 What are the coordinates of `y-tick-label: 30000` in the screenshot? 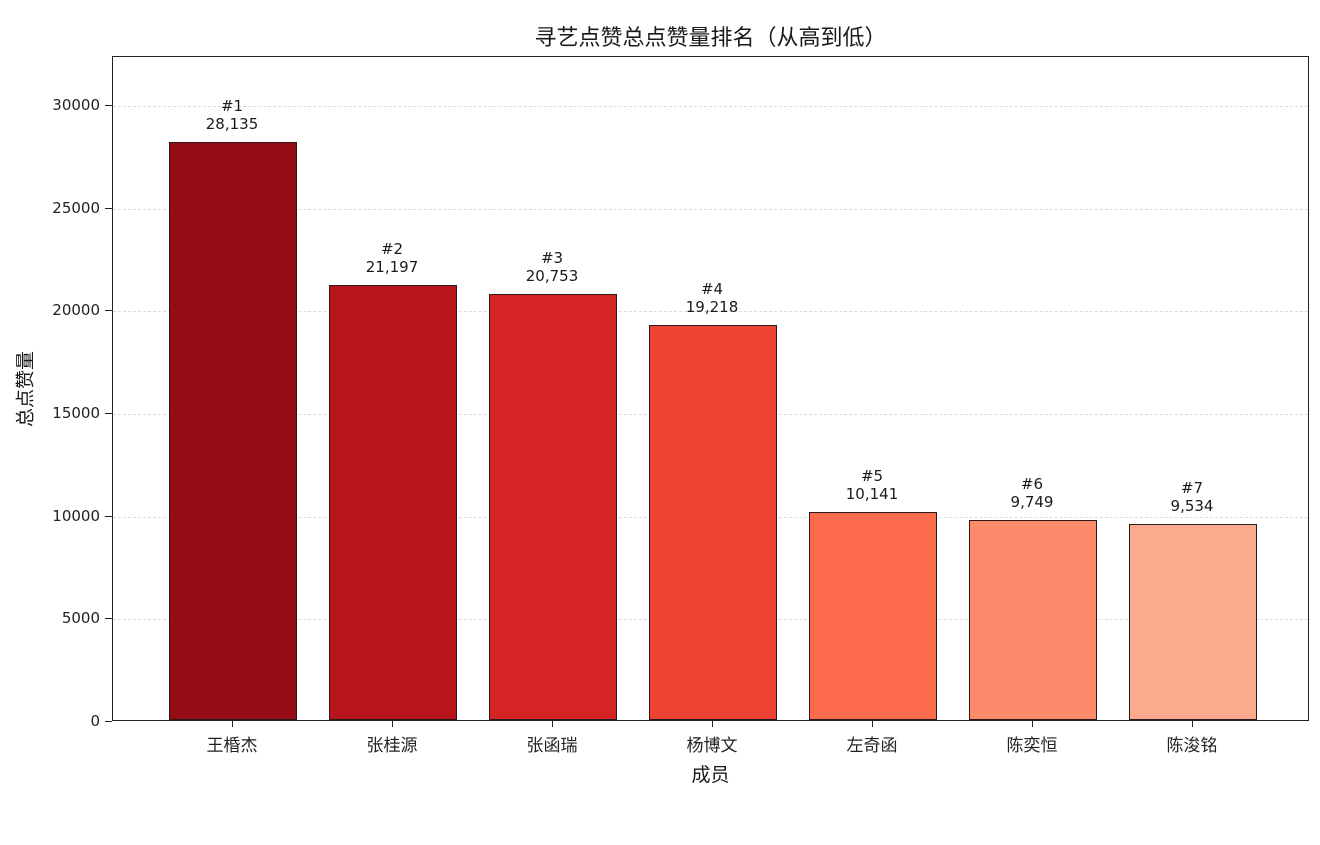 It's located at (76, 105).